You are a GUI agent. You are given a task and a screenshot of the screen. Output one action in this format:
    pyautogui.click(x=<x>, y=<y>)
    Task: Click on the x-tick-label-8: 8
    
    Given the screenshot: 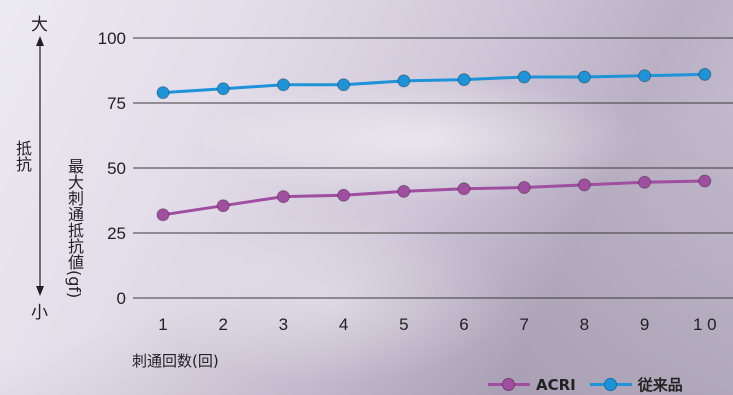 What is the action you would take?
    pyautogui.click(x=584, y=324)
    